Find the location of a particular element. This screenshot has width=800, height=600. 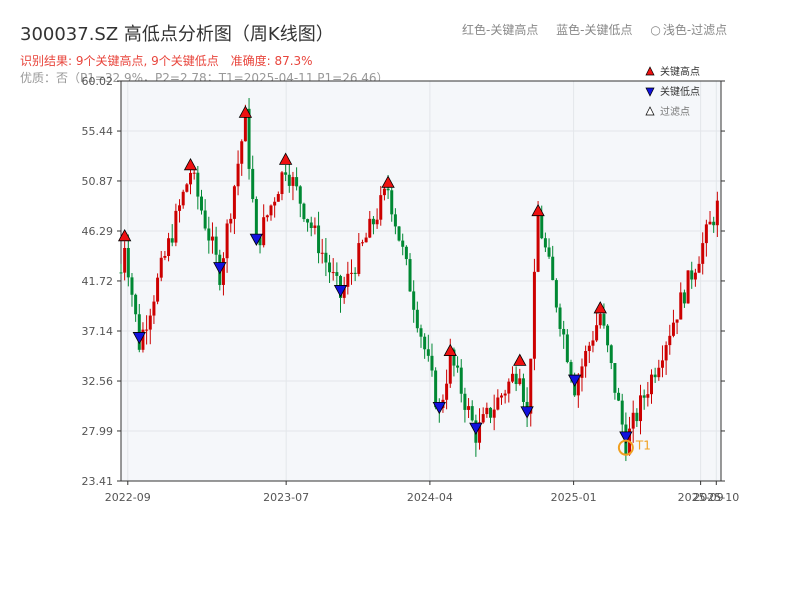

y-tick-label: 60.02 is located at coordinates (98, 81).